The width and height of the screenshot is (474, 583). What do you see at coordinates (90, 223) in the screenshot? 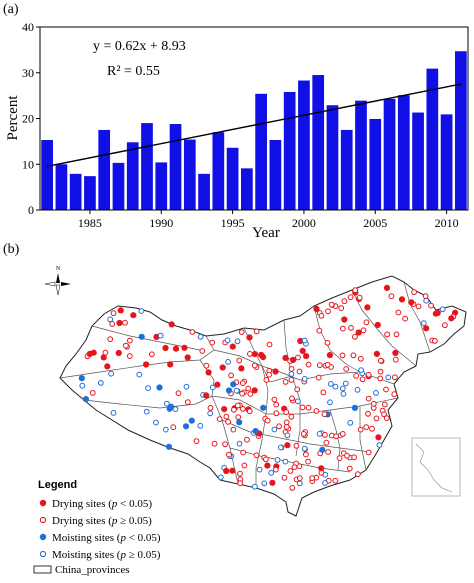
I see `x-tick-label: 1985` at bounding box center [90, 223].